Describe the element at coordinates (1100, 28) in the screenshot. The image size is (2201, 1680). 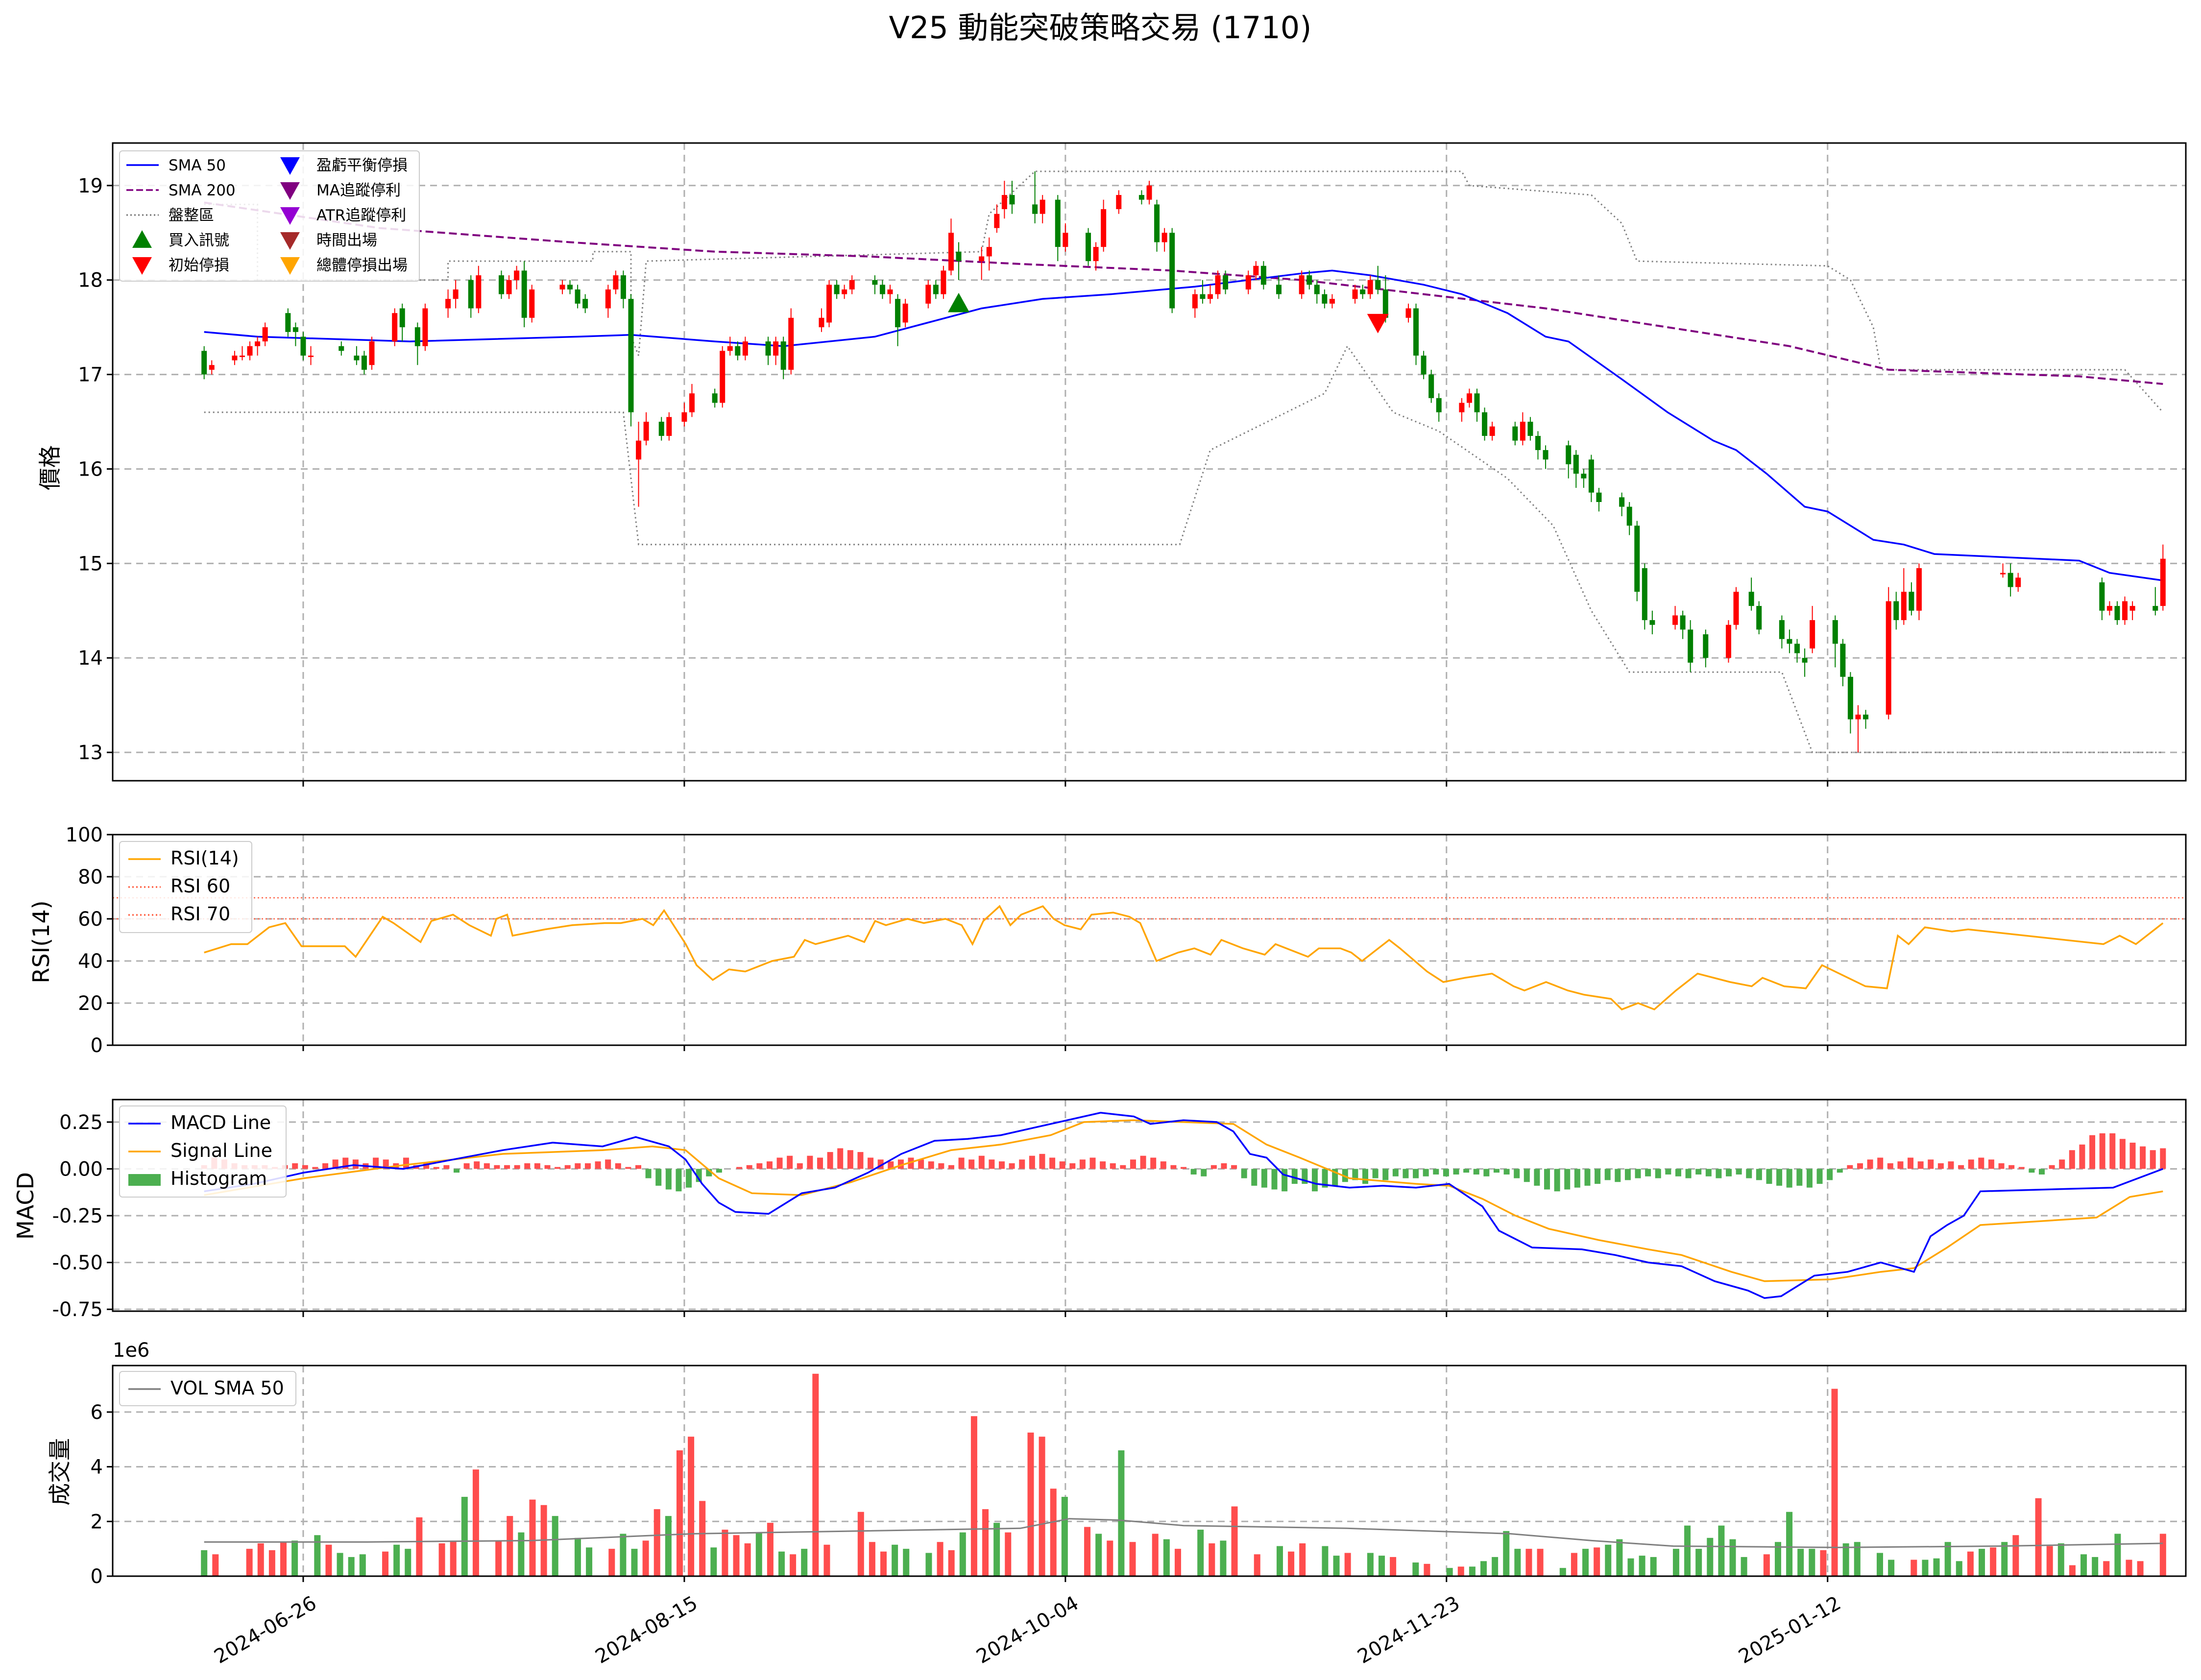
I see `figure-title: V25 動能突破策略交易 (1710)` at that location.